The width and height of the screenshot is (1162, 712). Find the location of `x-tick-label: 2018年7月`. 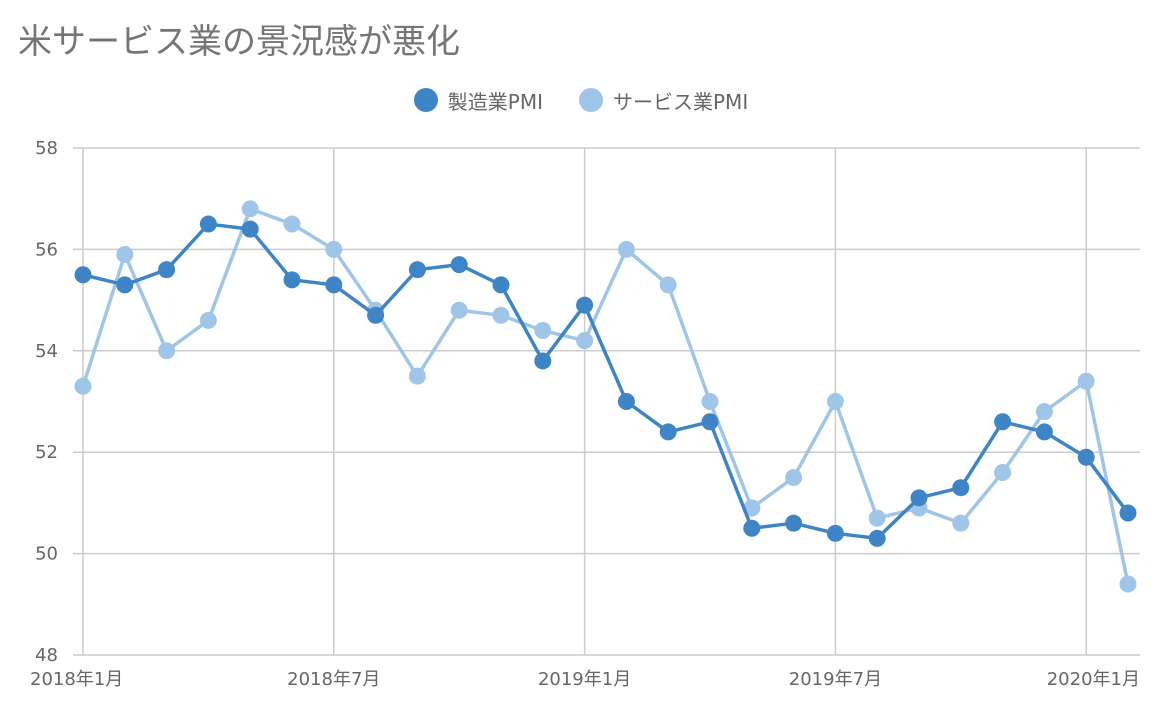

x-tick-label: 2018年7月 is located at coordinates (333, 679).